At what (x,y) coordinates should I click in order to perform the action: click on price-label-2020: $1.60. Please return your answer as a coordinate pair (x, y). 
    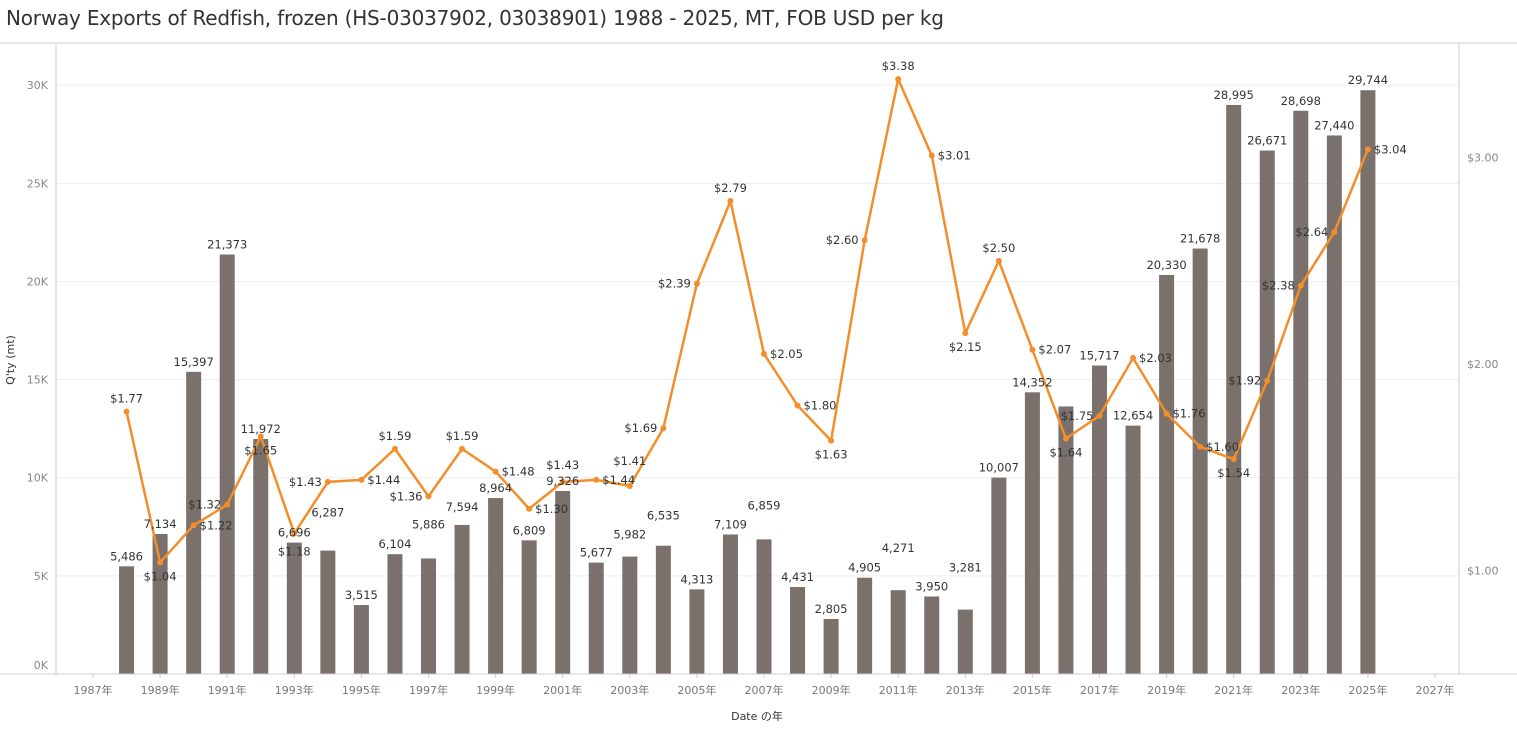
    Looking at the image, I should click on (1222, 447).